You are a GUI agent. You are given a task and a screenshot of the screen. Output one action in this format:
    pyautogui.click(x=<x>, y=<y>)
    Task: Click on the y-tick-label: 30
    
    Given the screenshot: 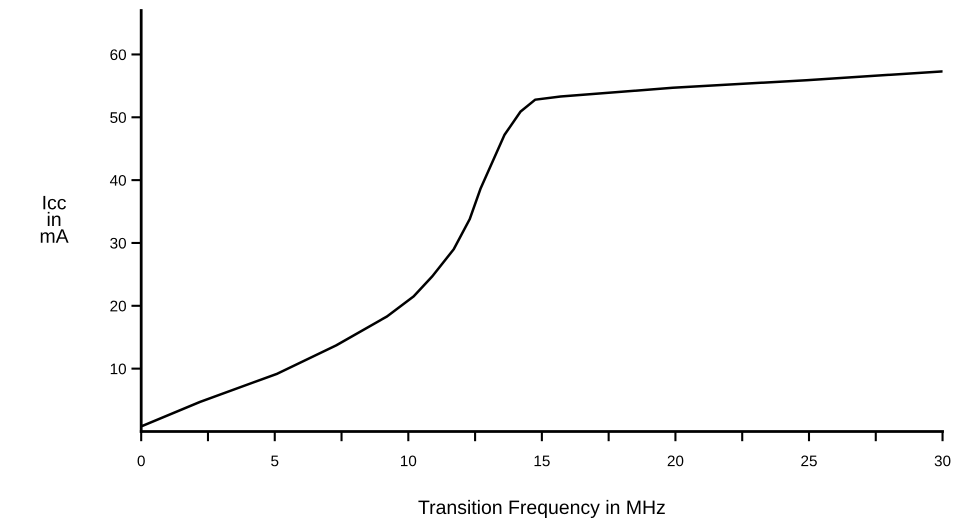 What is the action you would take?
    pyautogui.click(x=118, y=243)
    